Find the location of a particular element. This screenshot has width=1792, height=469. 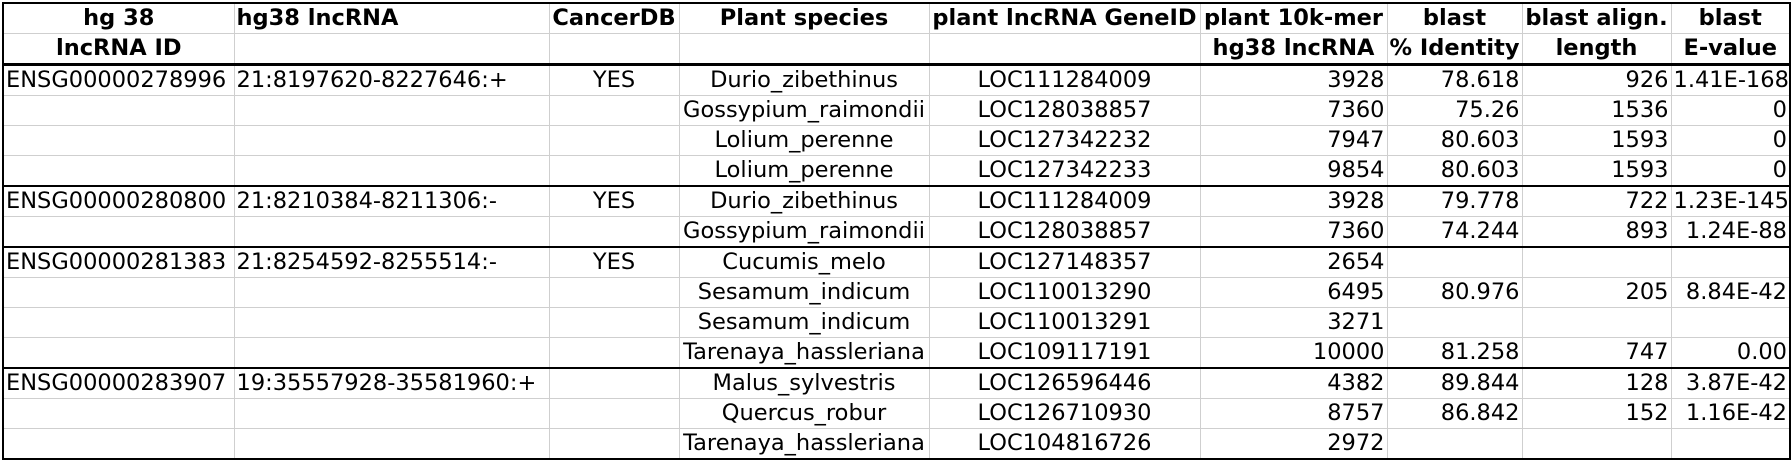

cell-plant-geneid: LOC127342233 is located at coordinates (1064, 171).